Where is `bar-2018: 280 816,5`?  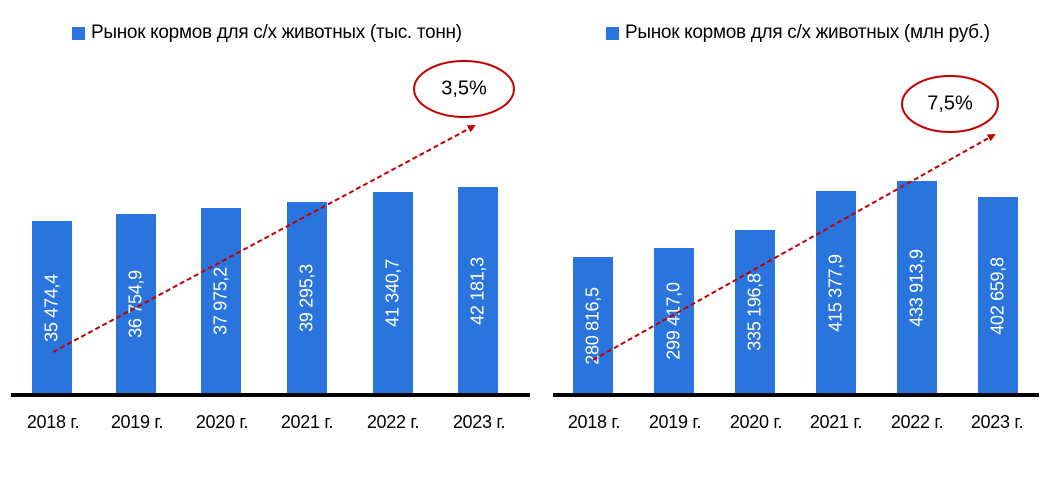
bar-2018: 280 816,5 is located at coordinates (593, 325).